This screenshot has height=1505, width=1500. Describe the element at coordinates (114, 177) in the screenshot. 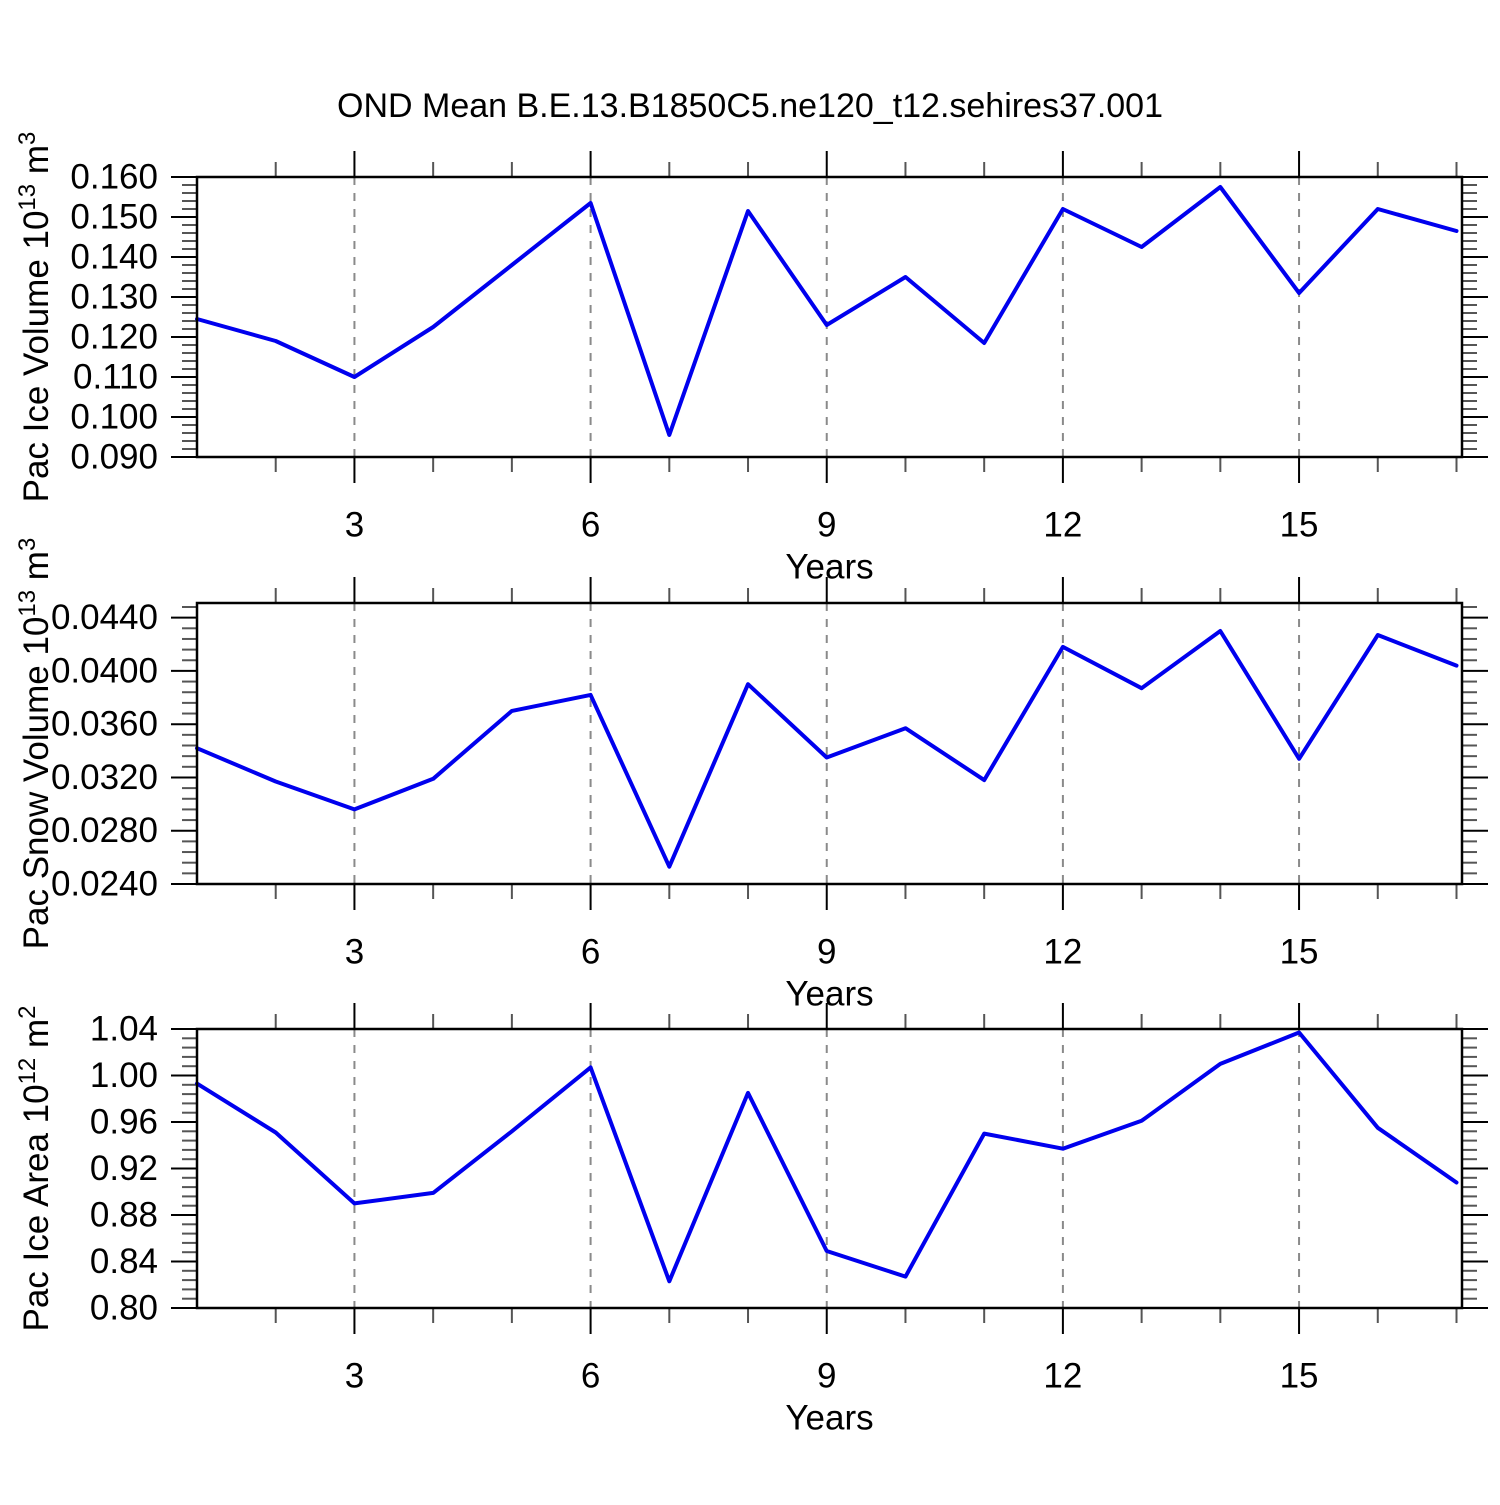

I see `y-tick-label: 0.160` at that location.